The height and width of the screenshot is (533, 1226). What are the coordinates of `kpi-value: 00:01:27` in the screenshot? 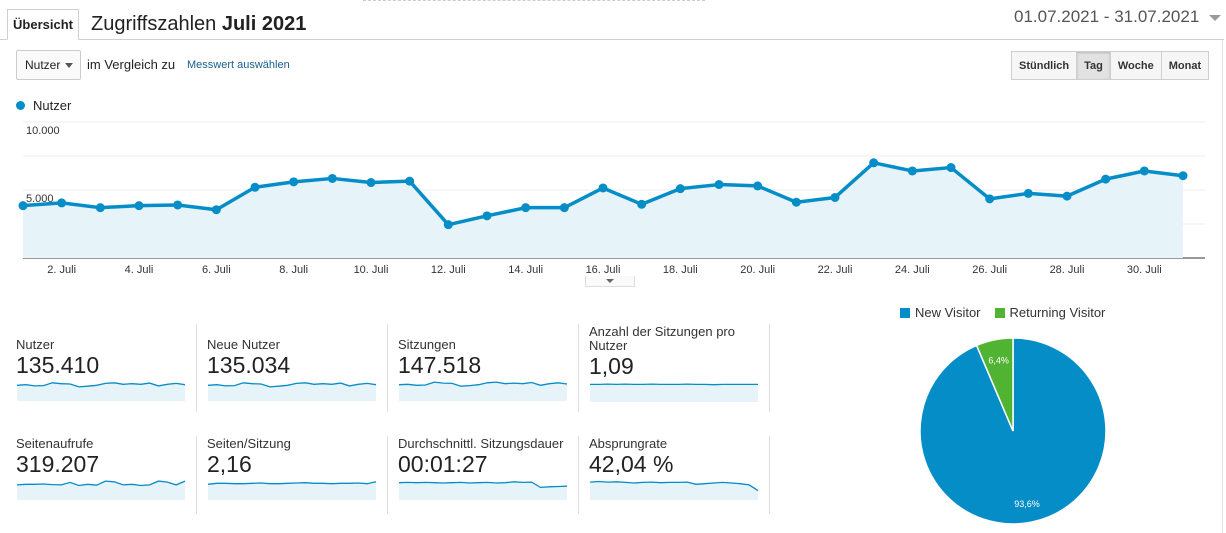 It's located at (443, 464).